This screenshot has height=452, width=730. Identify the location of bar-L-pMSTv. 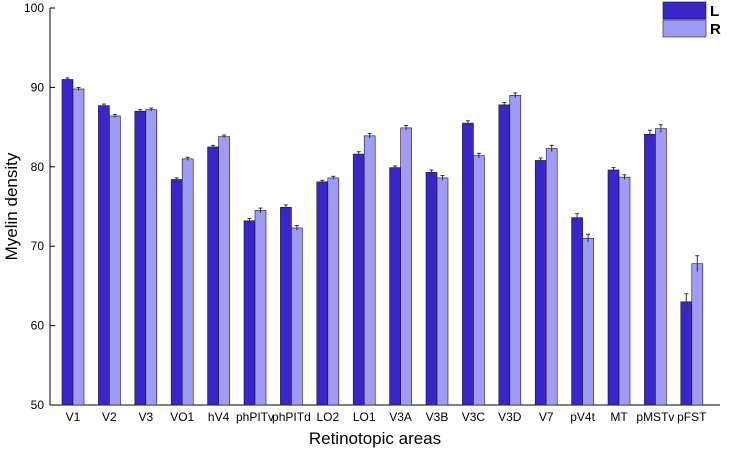
(650, 269).